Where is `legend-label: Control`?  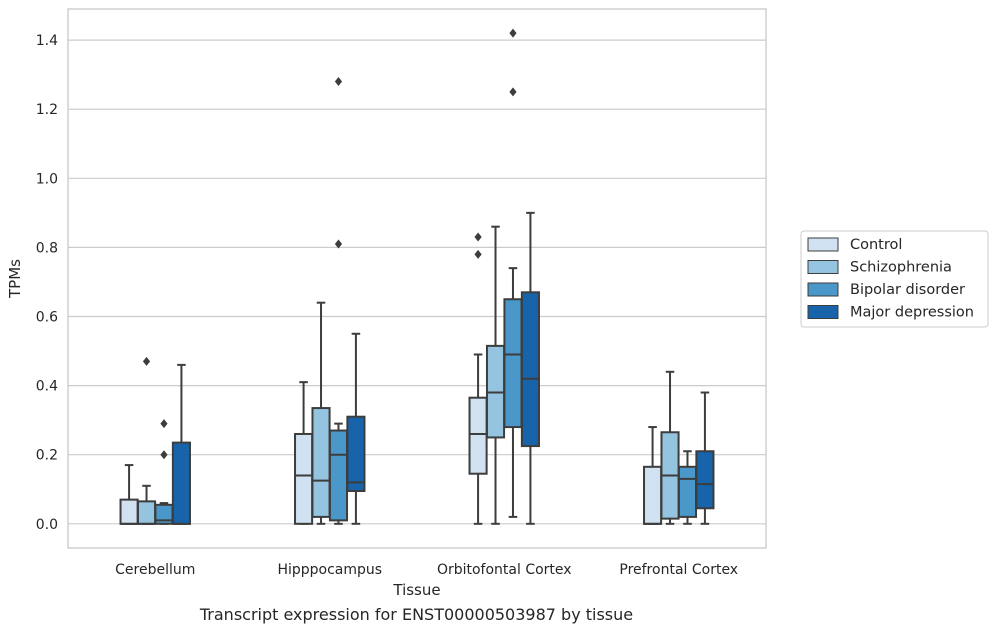 legend-label: Control is located at coordinates (876, 245).